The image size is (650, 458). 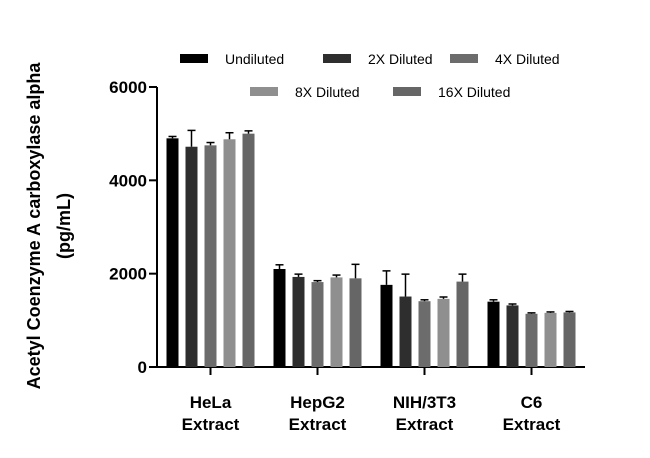 I want to click on y-tick-label: 4000, so click(x=128, y=180).